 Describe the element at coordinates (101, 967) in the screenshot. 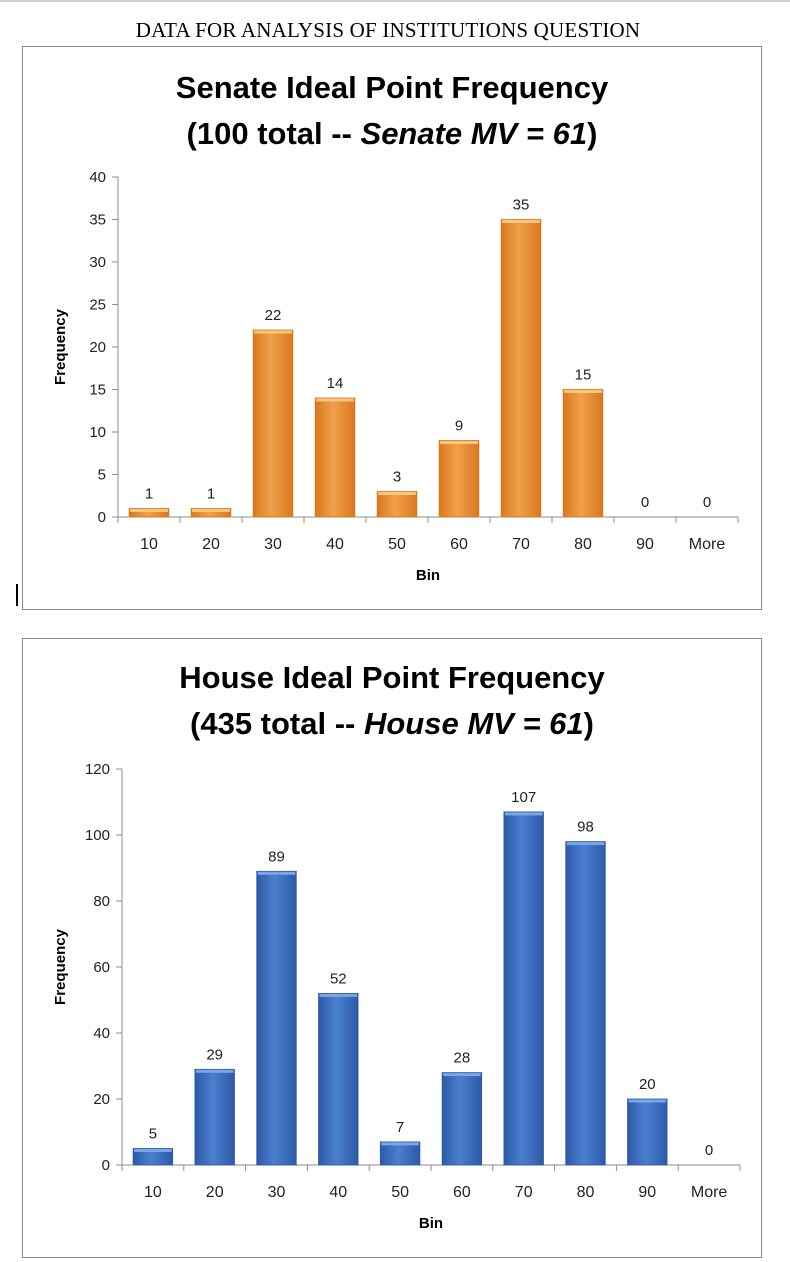

I see `y-tick-label: 60` at that location.